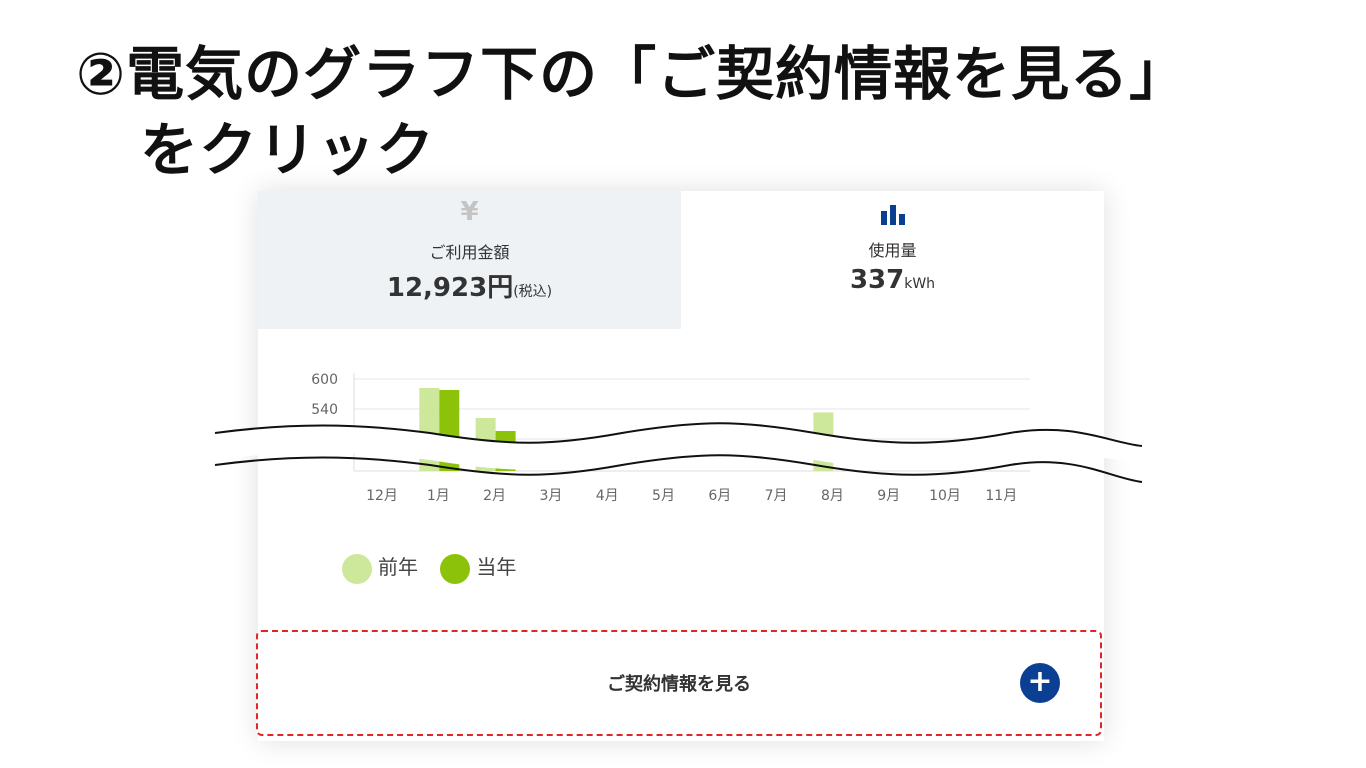 Image resolution: width=1366 pixels, height=768 pixels. I want to click on legend-label-current-year: 当年, so click(496, 567).